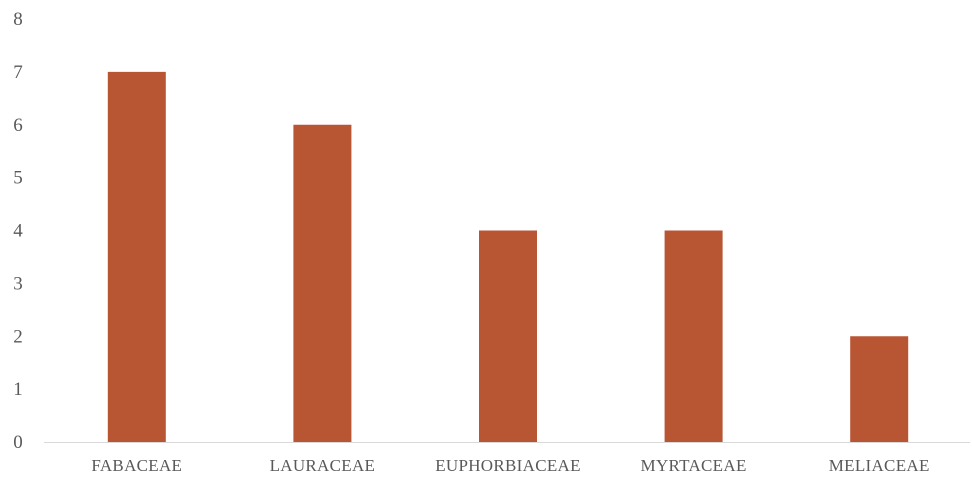  What do you see at coordinates (18, 72) in the screenshot?
I see `y-tick-label: 7` at bounding box center [18, 72].